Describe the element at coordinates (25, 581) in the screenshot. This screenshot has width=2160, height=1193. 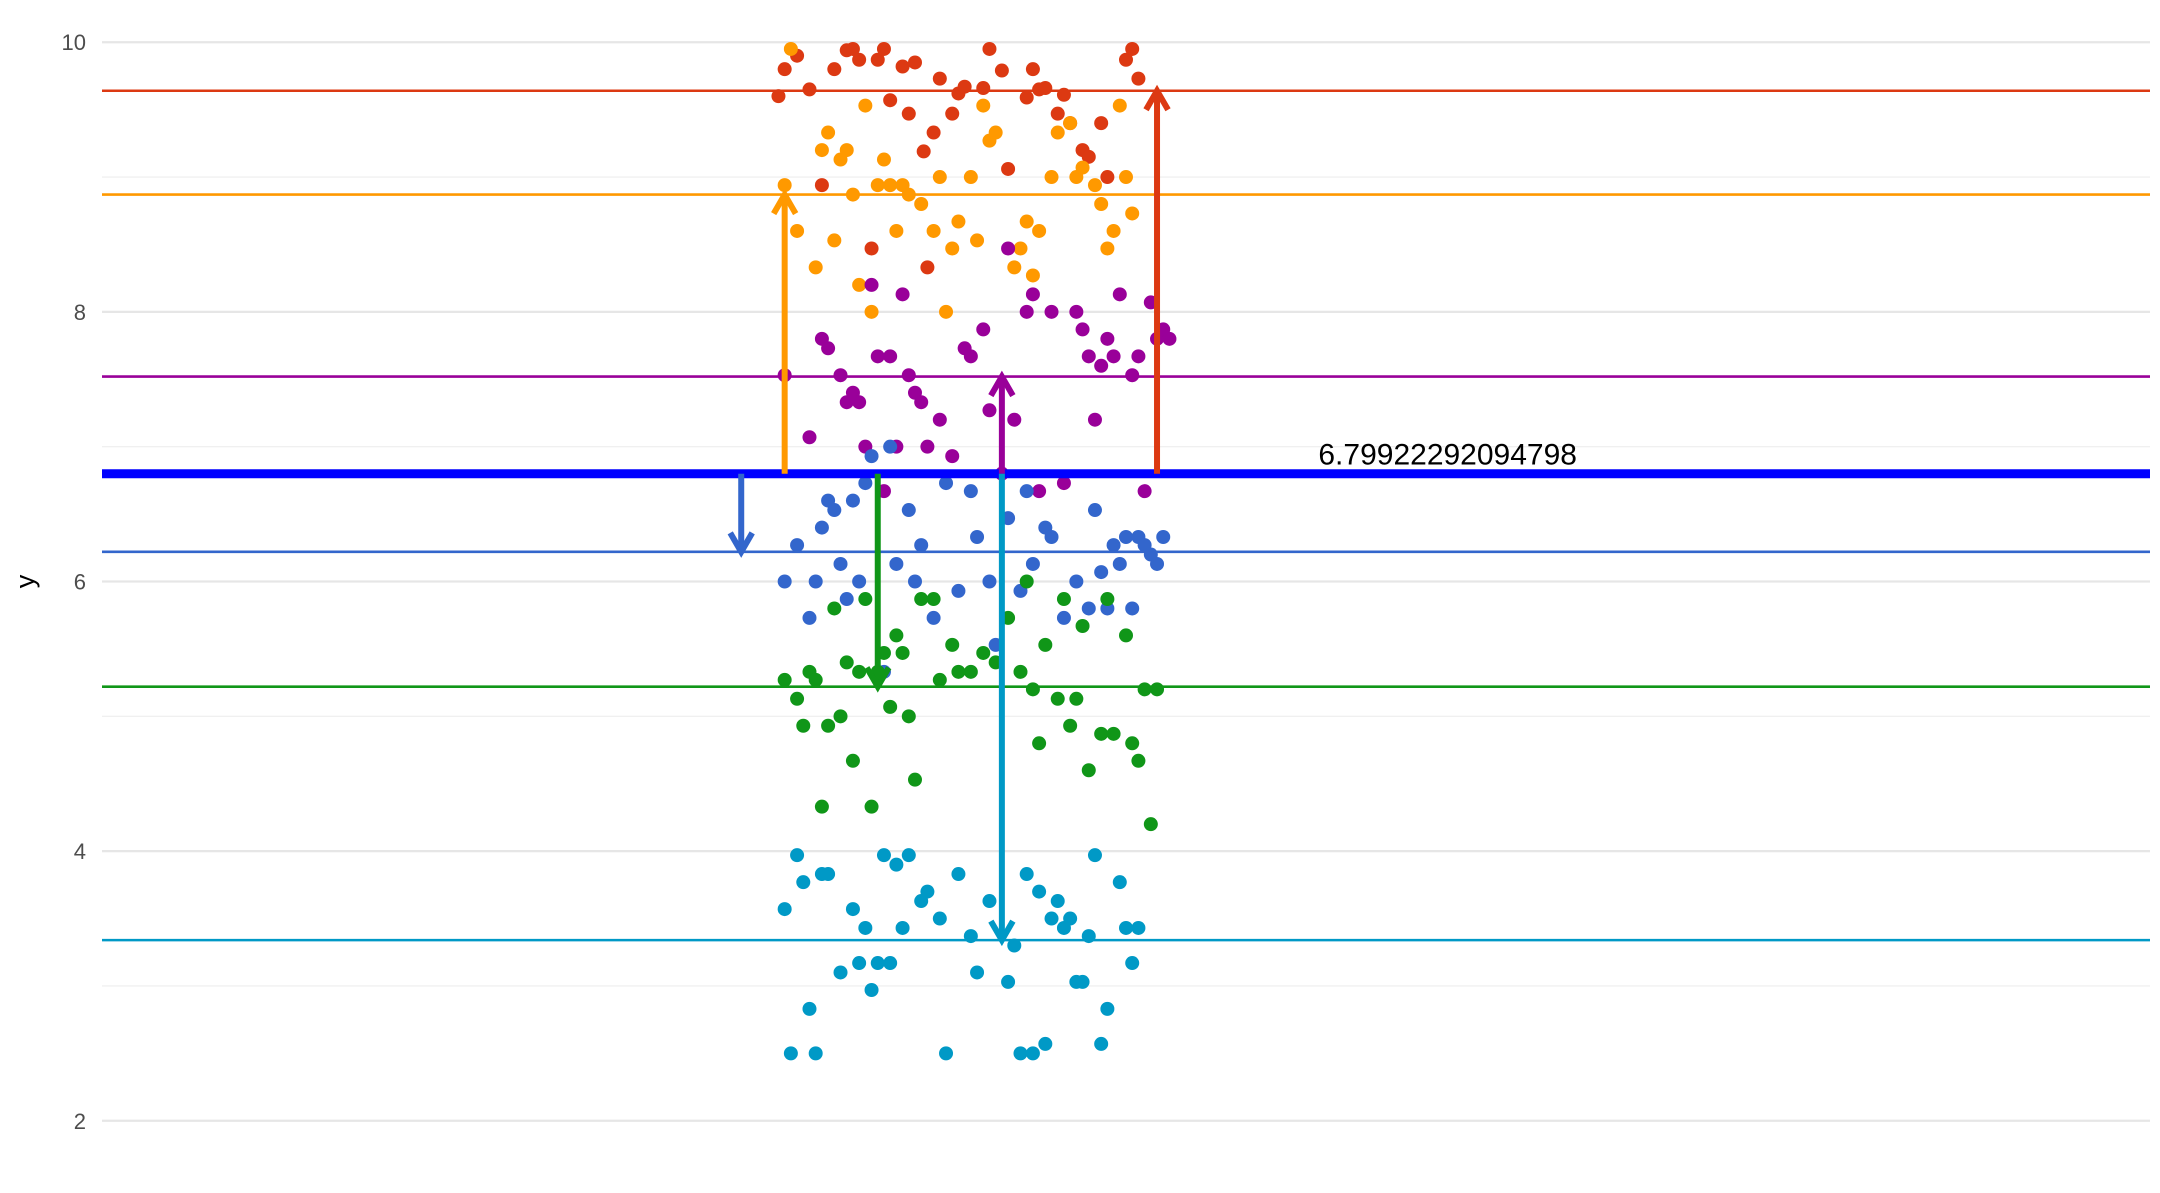
I see `y-axis-title: y` at that location.